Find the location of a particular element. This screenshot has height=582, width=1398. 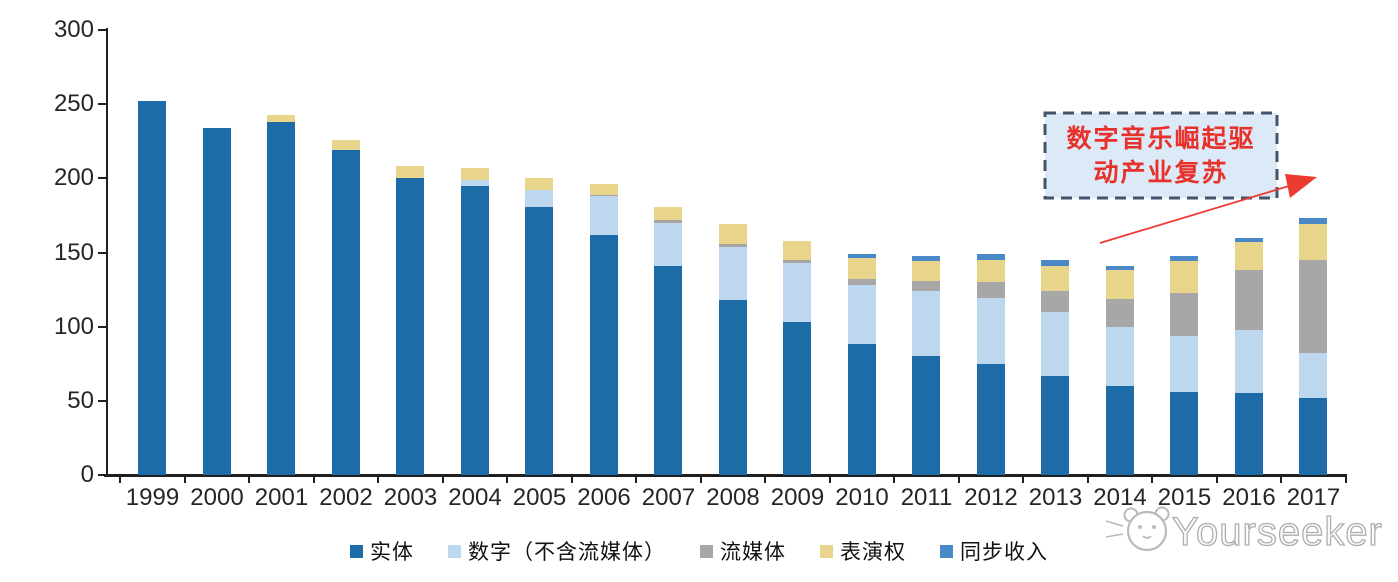

bar-2006 is located at coordinates (603, 329).